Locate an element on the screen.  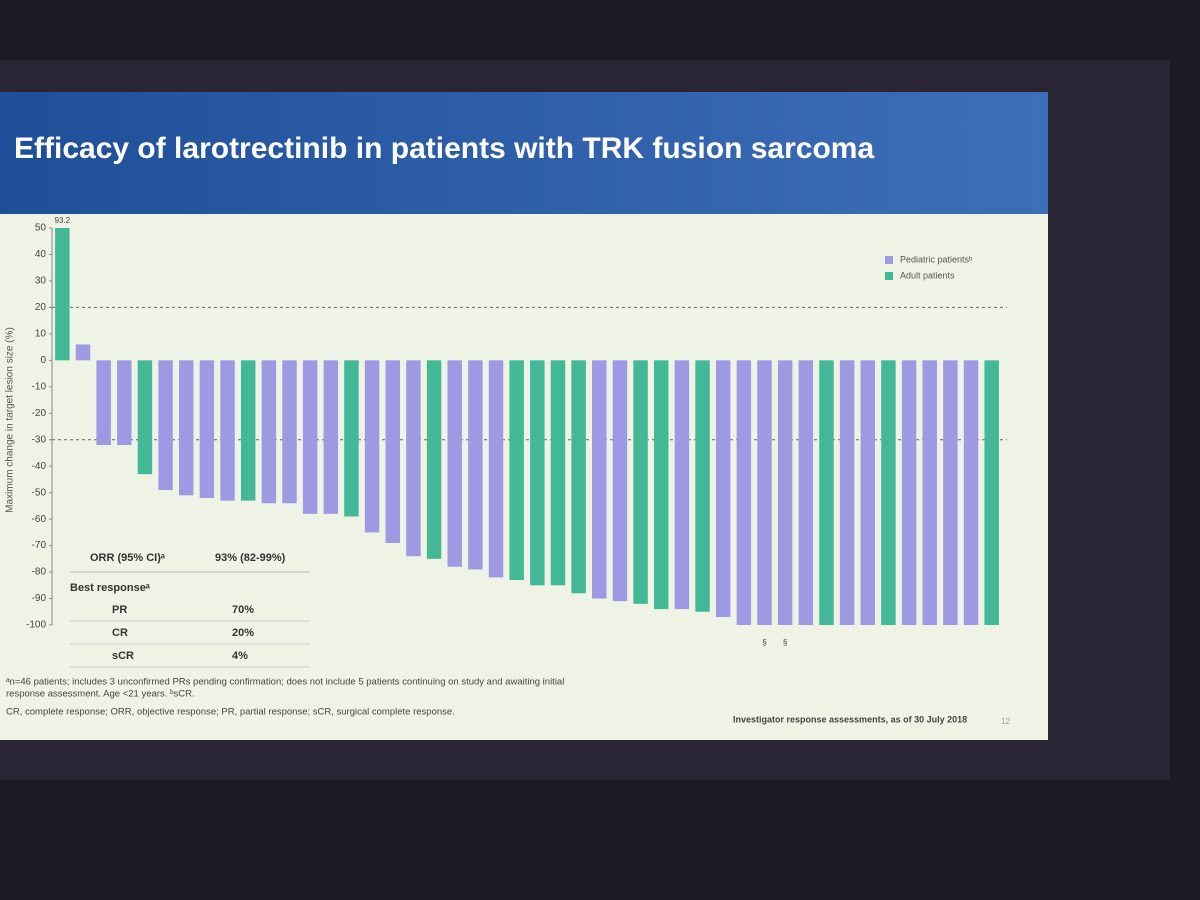
data-label: 93.2 is located at coordinates (63, 220).